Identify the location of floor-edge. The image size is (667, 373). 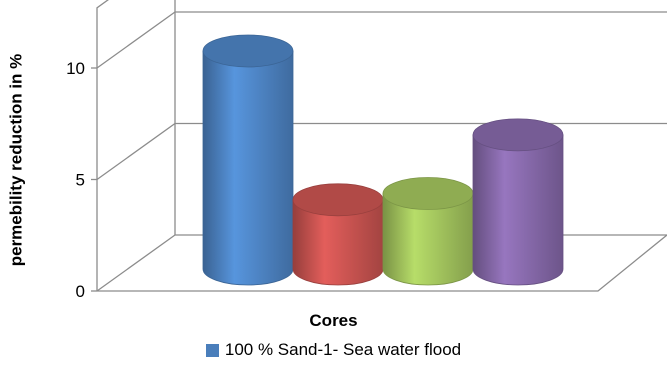
(382, 263).